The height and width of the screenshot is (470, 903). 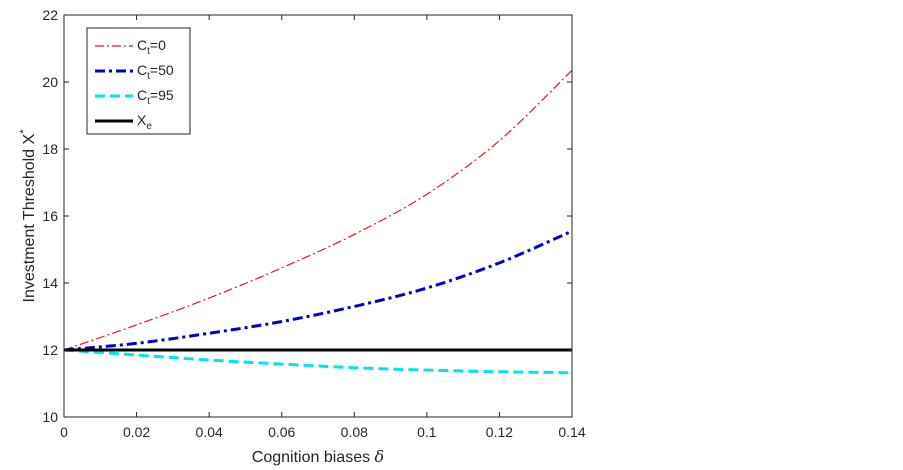 What do you see at coordinates (50, 350) in the screenshot?
I see `y-tick-label: 12` at bounding box center [50, 350].